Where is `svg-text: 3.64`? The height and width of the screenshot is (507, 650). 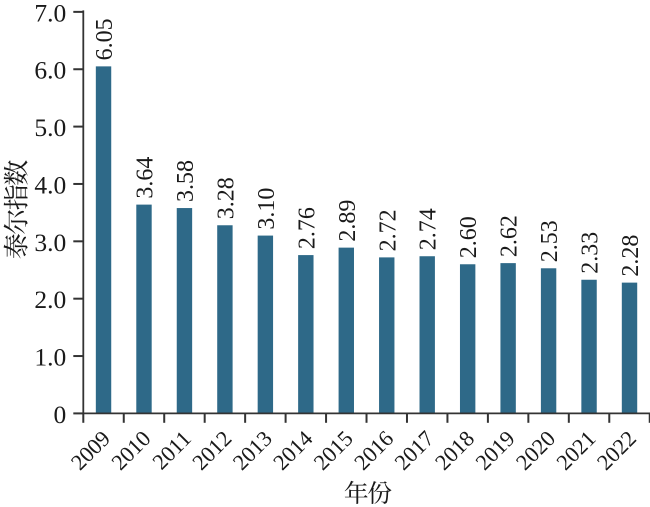
svg-text: 3.64 is located at coordinates (145, 178).